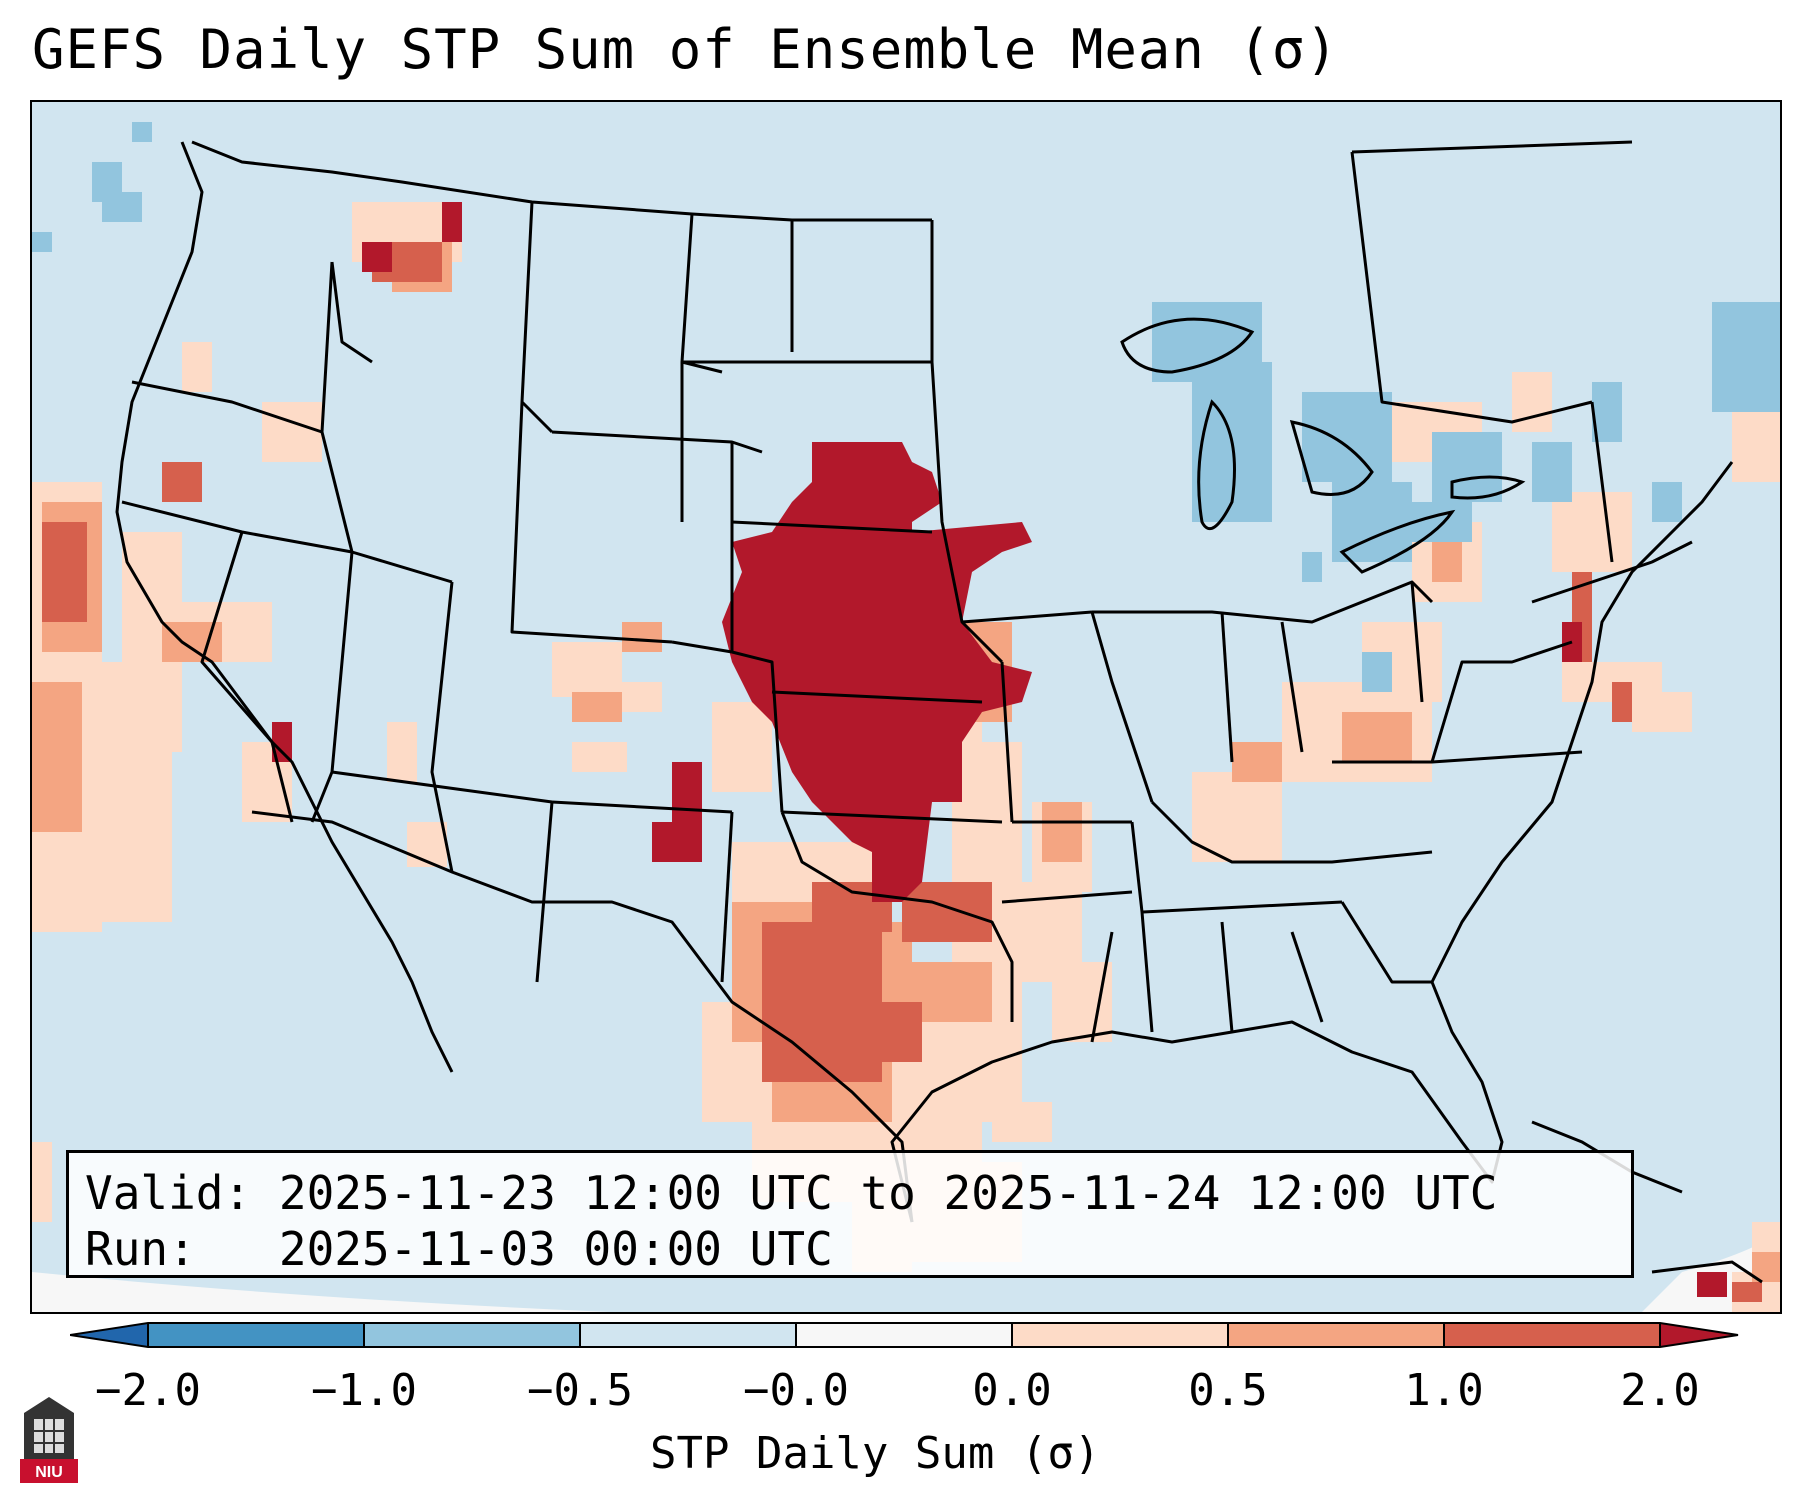 The image size is (1803, 1506). What do you see at coordinates (1444, 1390) in the screenshot?
I see `colorbar-tick-label: 1.0` at bounding box center [1444, 1390].